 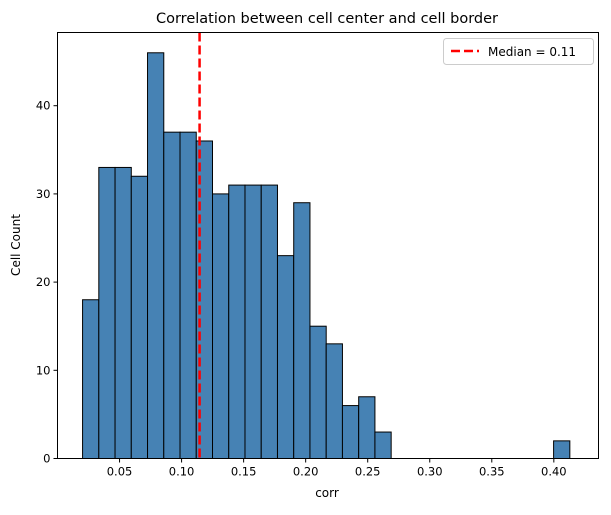 What do you see at coordinates (244, 472) in the screenshot?
I see `x-tick-label: 0.15` at bounding box center [244, 472].